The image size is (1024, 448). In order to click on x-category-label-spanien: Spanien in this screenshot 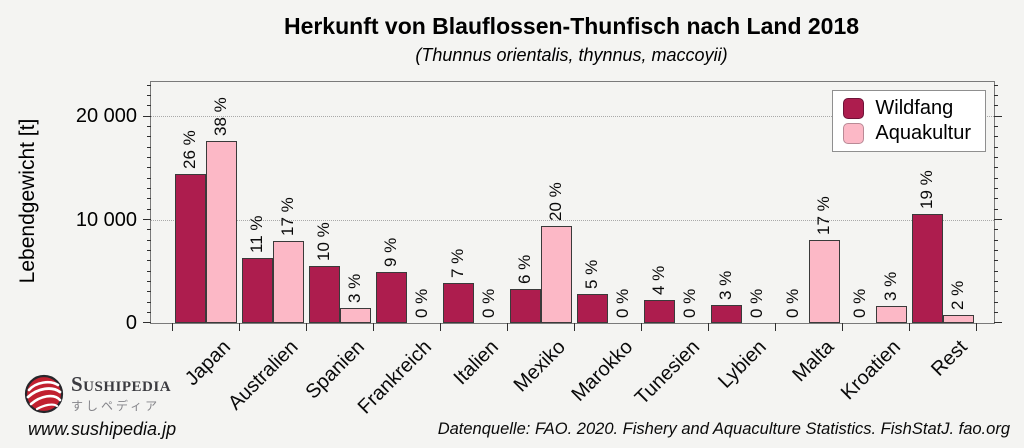, I will do `click(335, 370)`.